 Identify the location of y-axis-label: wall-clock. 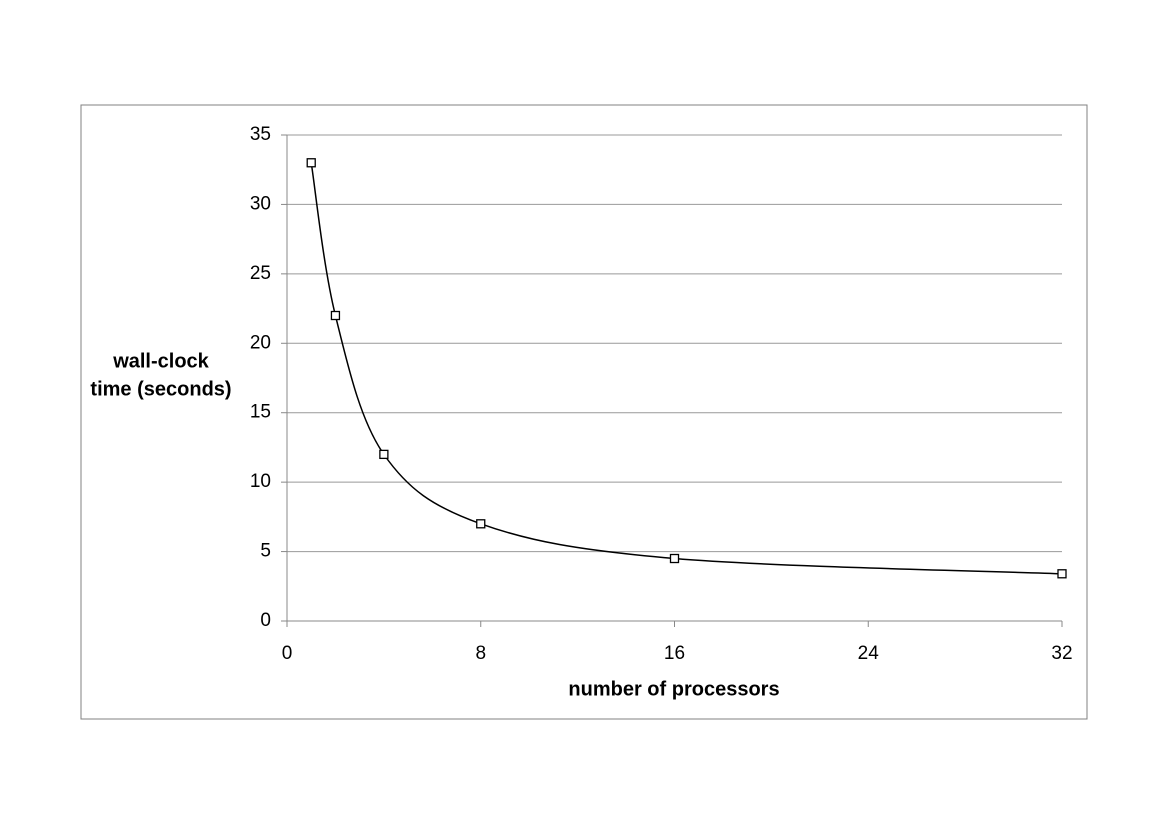
(160, 361).